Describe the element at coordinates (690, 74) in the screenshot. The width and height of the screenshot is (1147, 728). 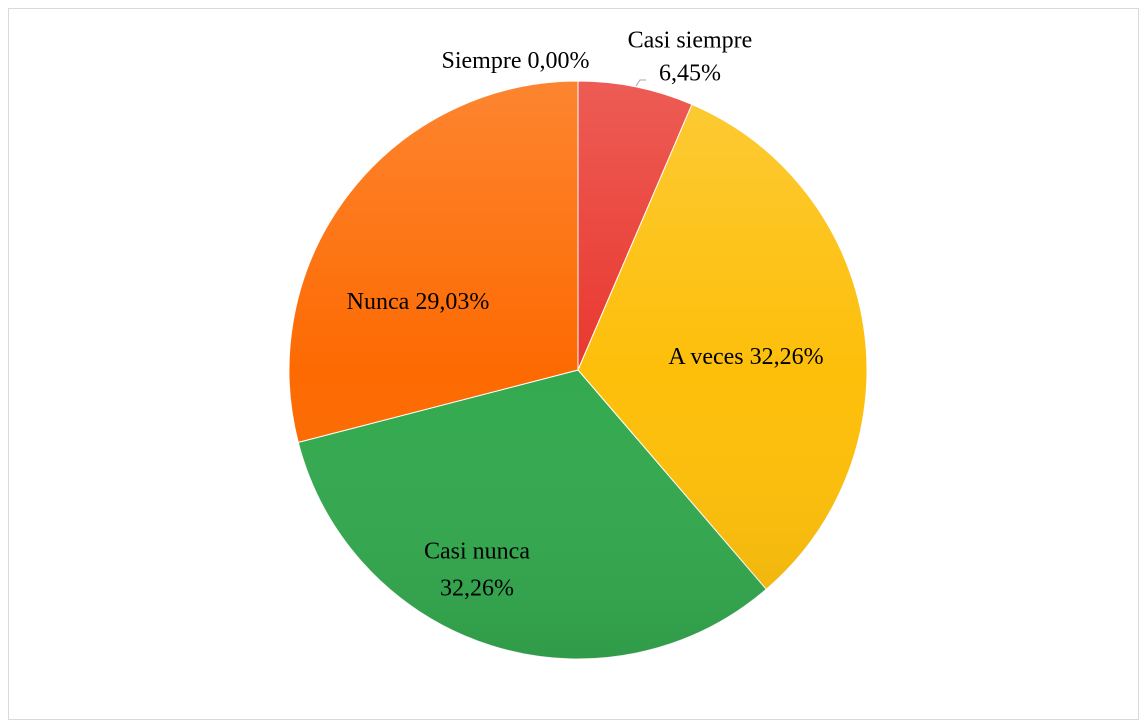
I see `value-label: 6,45%` at that location.